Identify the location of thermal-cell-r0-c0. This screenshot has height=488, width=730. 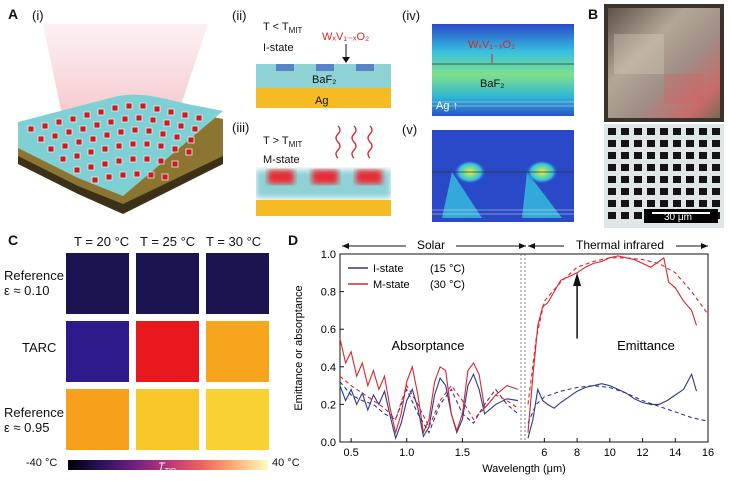
(97, 283).